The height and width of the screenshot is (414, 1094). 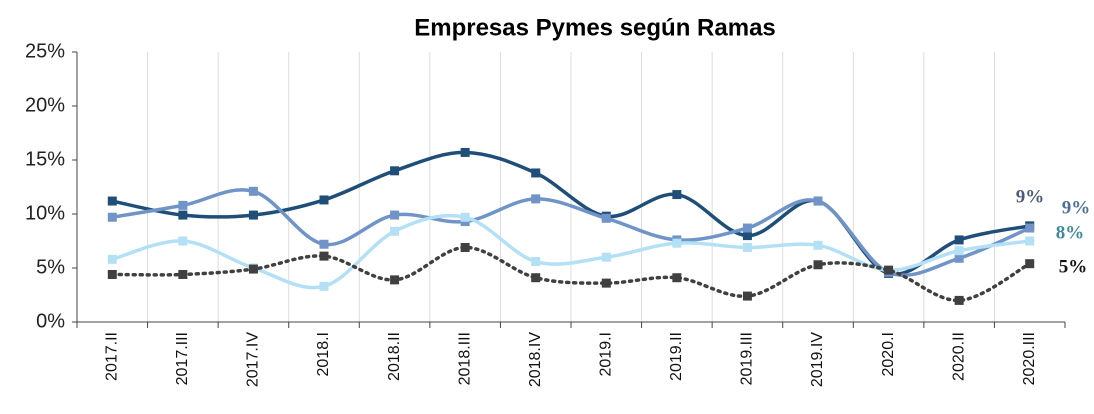 I want to click on y-tick-label: 0%, so click(x=50, y=321).